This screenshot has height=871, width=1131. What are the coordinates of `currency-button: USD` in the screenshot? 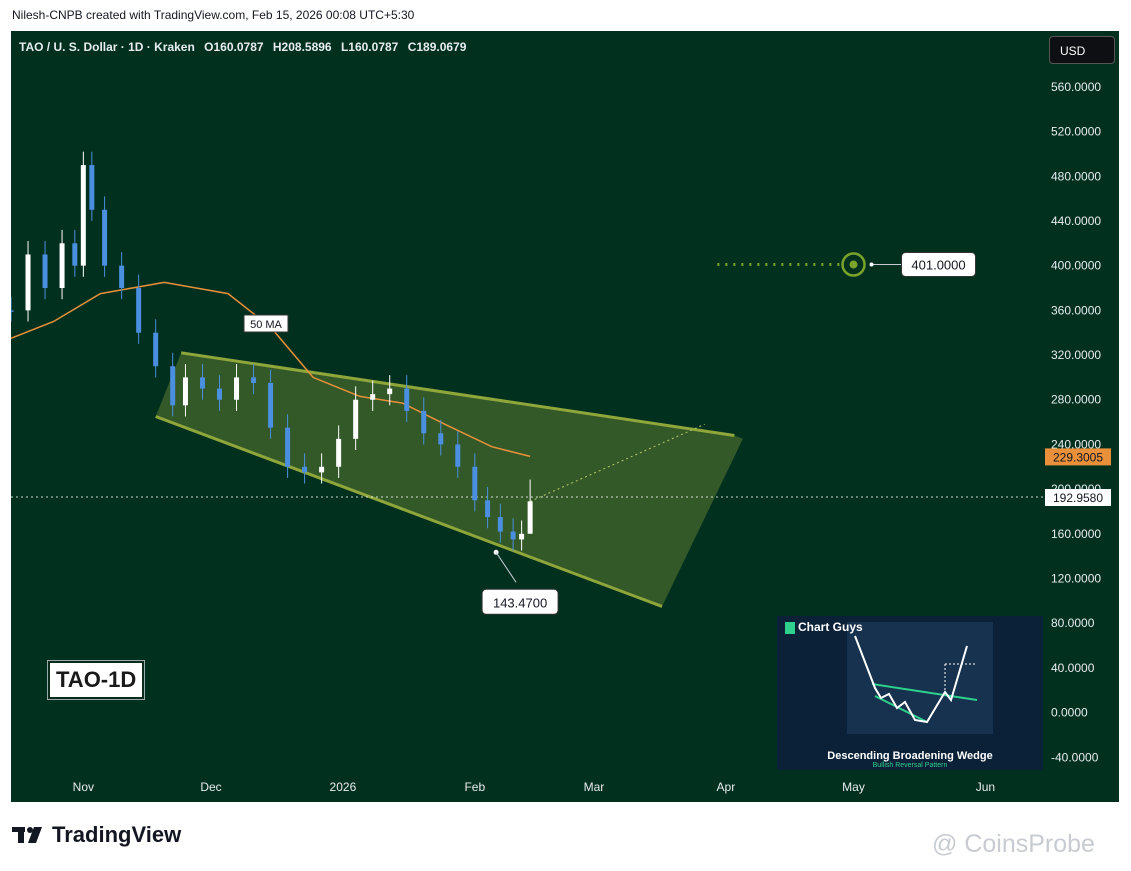 It's located at (1082, 50).